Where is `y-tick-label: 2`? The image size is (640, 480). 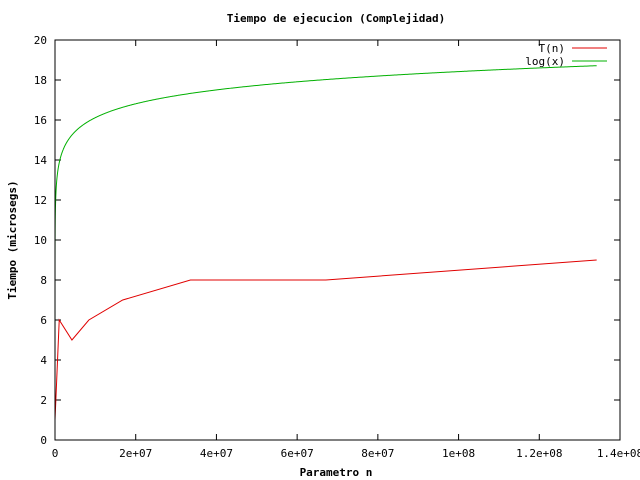 y-tick-label: 2 is located at coordinates (43, 400).